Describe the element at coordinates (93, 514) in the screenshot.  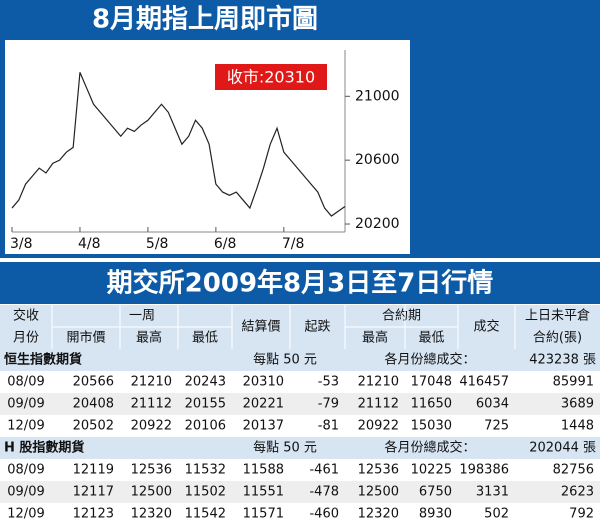
I see `cell: 12123` at that location.